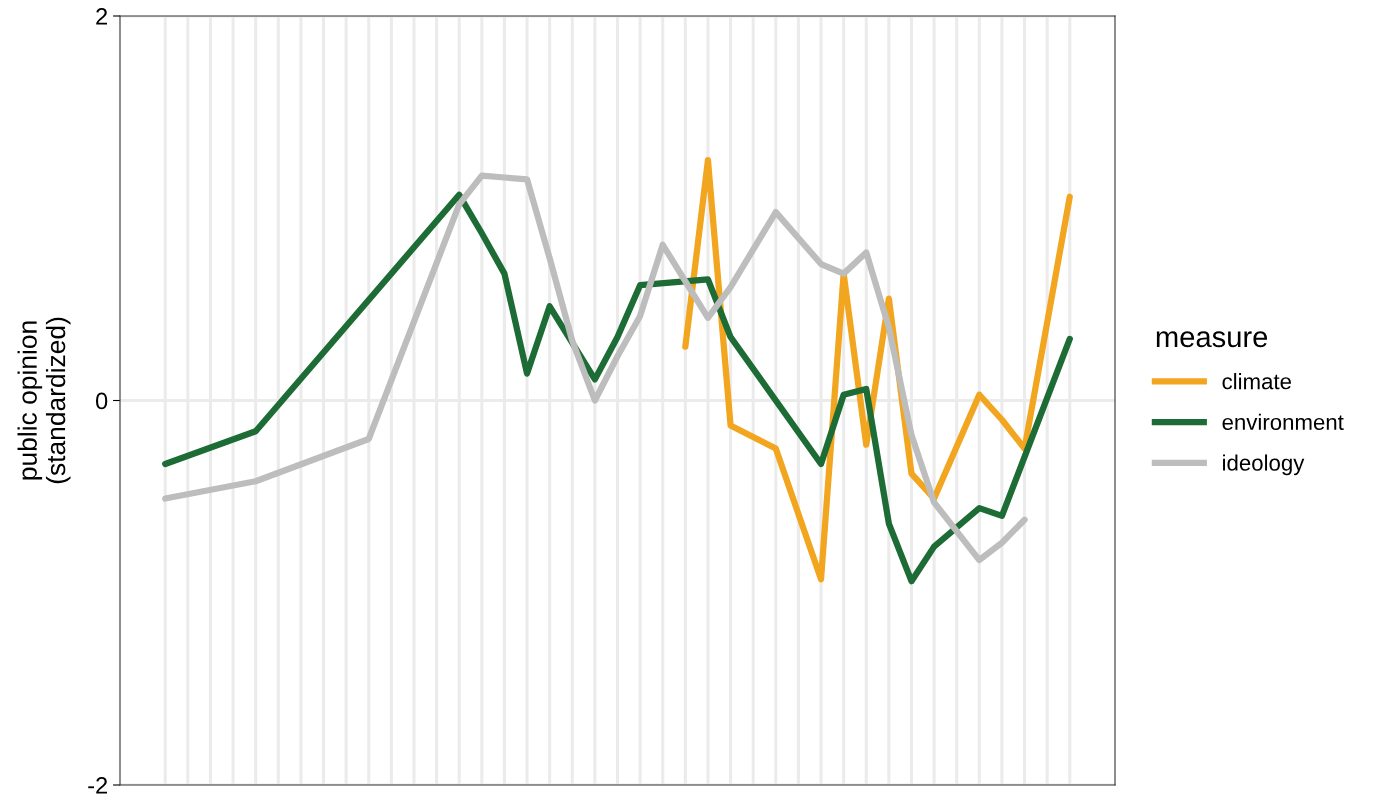 Image resolution: width=1385 pixels, height=801 pixels. I want to click on legend-title: measure, so click(1212, 339).